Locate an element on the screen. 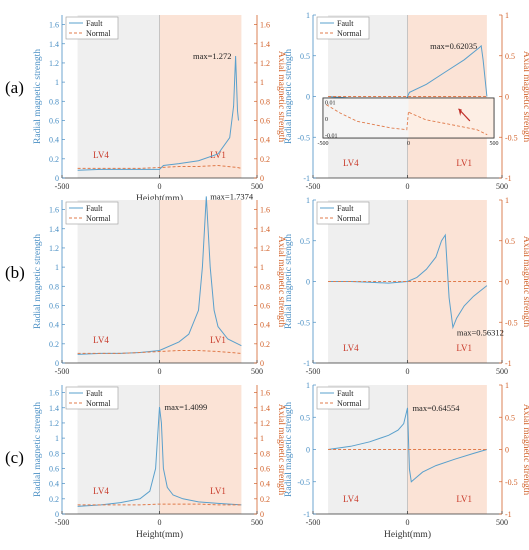 The height and width of the screenshot is (550, 529). inset-border is located at coordinates (408, 118).